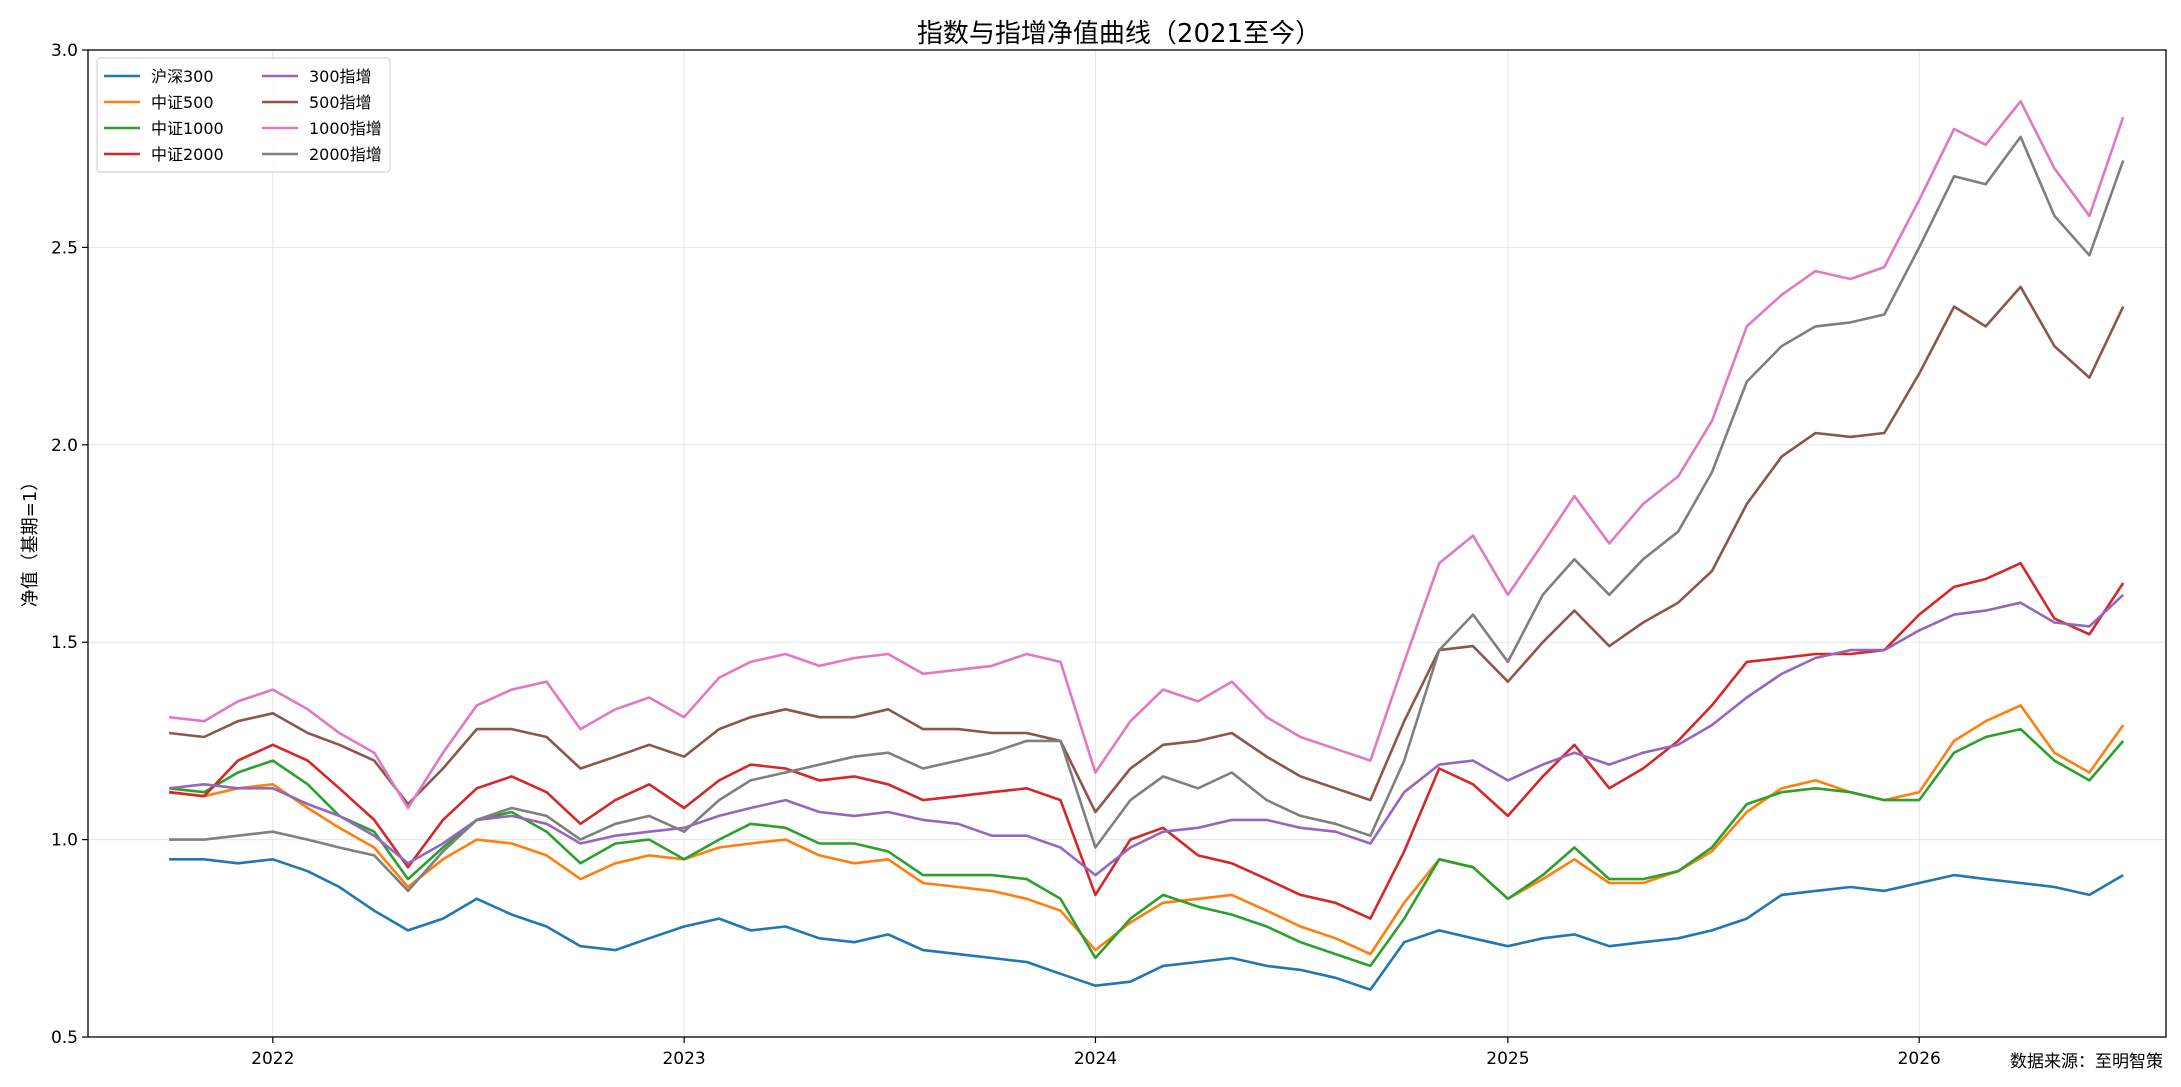  I want to click on legend-label: 1000指增, so click(345, 128).